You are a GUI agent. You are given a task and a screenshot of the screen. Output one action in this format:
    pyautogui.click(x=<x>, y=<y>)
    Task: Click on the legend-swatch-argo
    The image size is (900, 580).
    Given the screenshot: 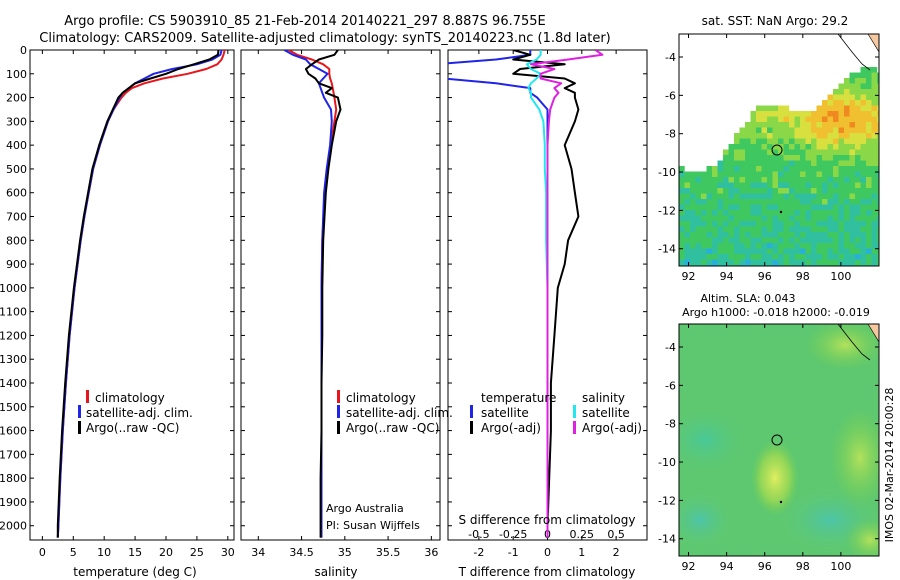 What is the action you would take?
    pyautogui.click(x=338, y=427)
    